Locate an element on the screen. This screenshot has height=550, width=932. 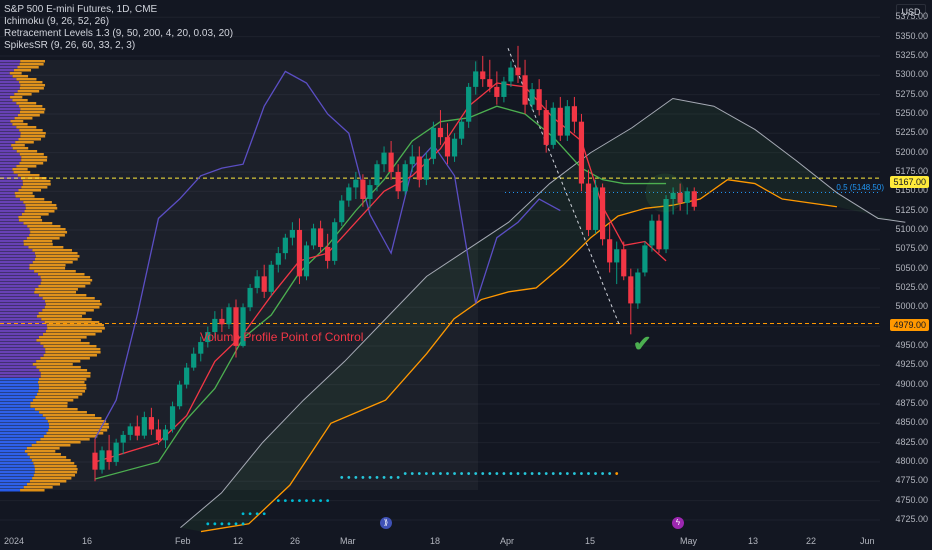
event-icon-2: ϟ is located at coordinates (678, 523).